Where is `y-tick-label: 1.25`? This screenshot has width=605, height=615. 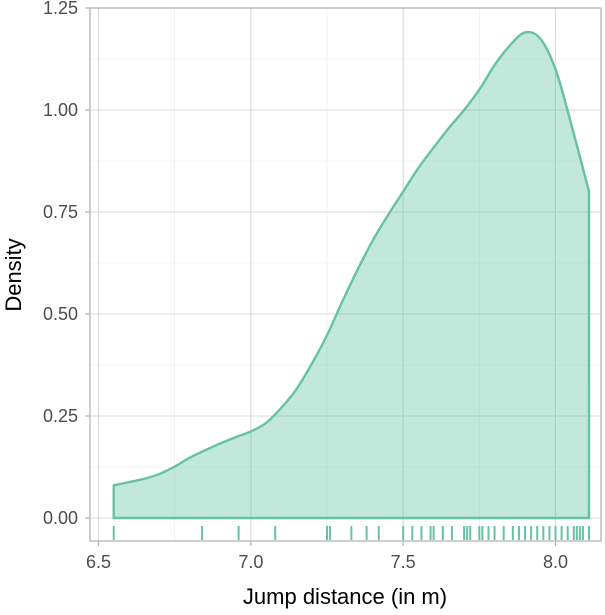 y-tick-label: 1.25 is located at coordinates (60, 9).